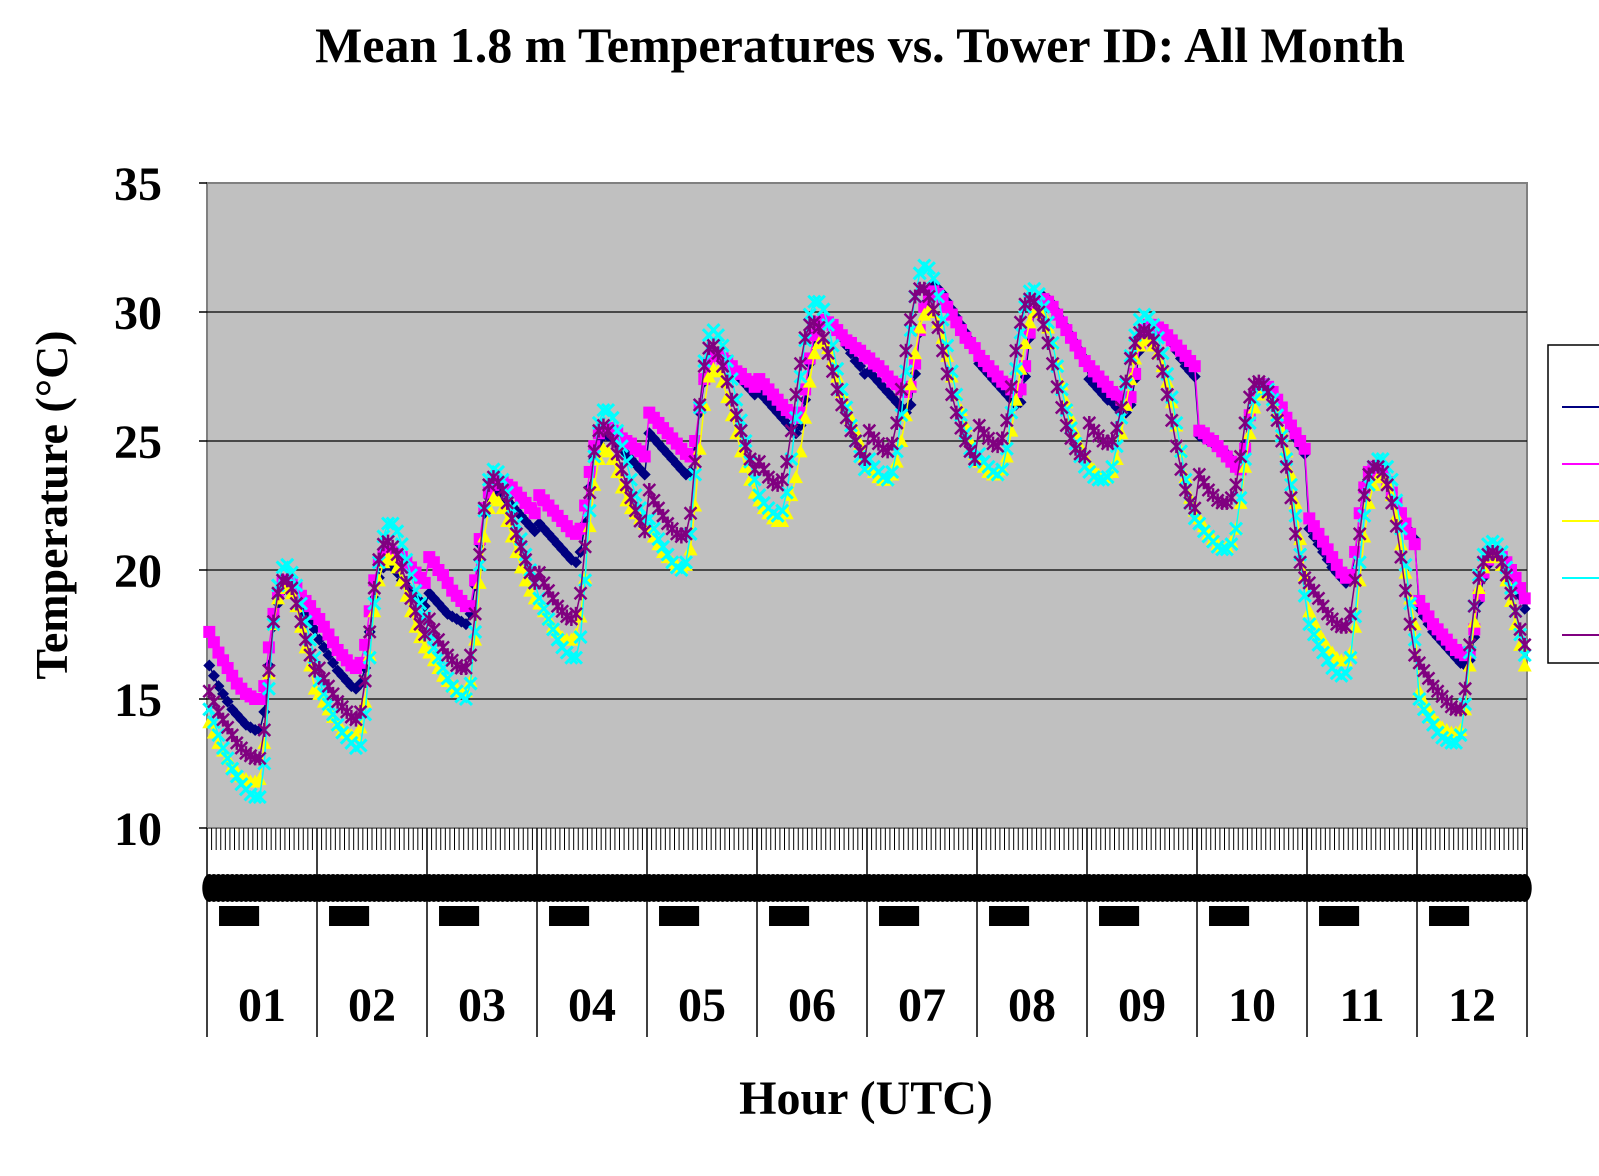 This screenshot has height=1176, width=1599. Describe the element at coordinates (1573, 504) in the screenshot. I see `legend-box` at that location.